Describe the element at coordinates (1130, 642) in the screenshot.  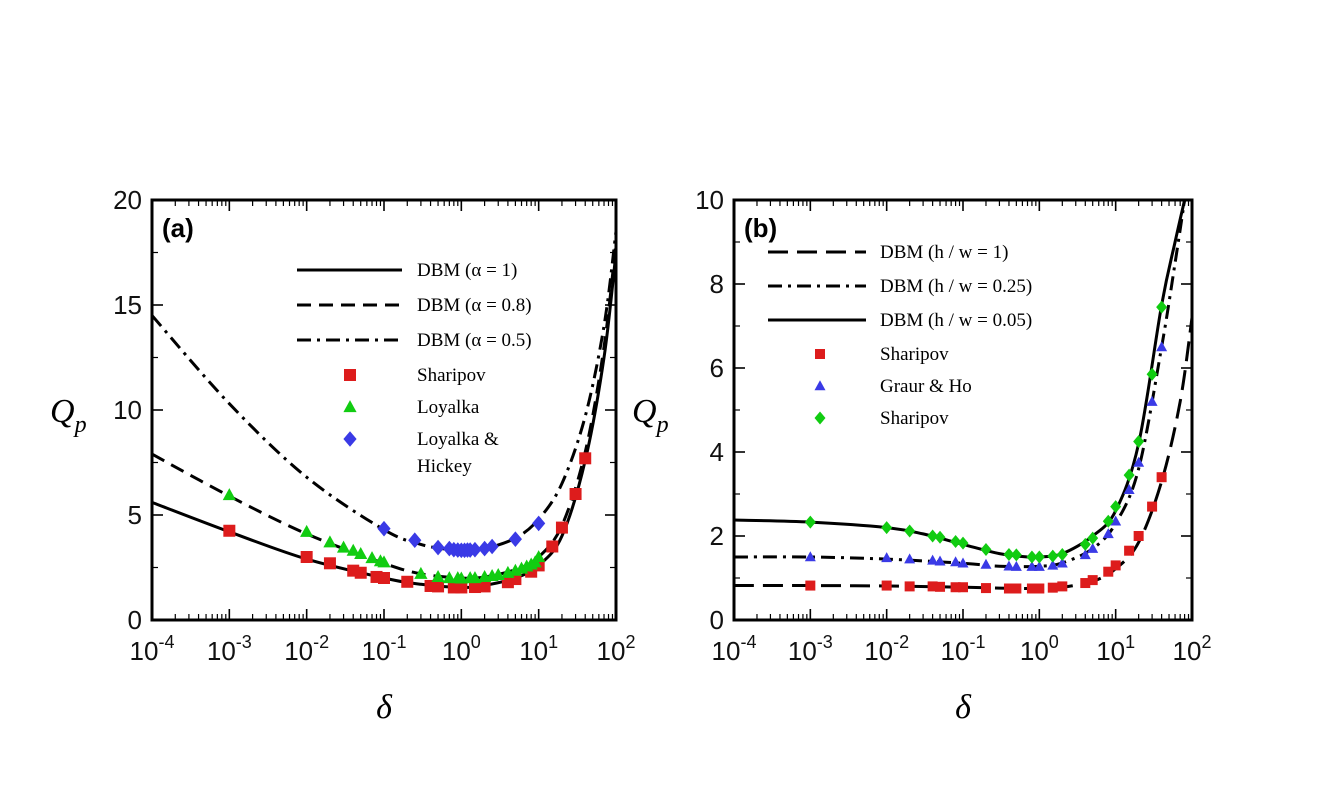
I see `panel-b-x-tick-exponent: 1` at that location.